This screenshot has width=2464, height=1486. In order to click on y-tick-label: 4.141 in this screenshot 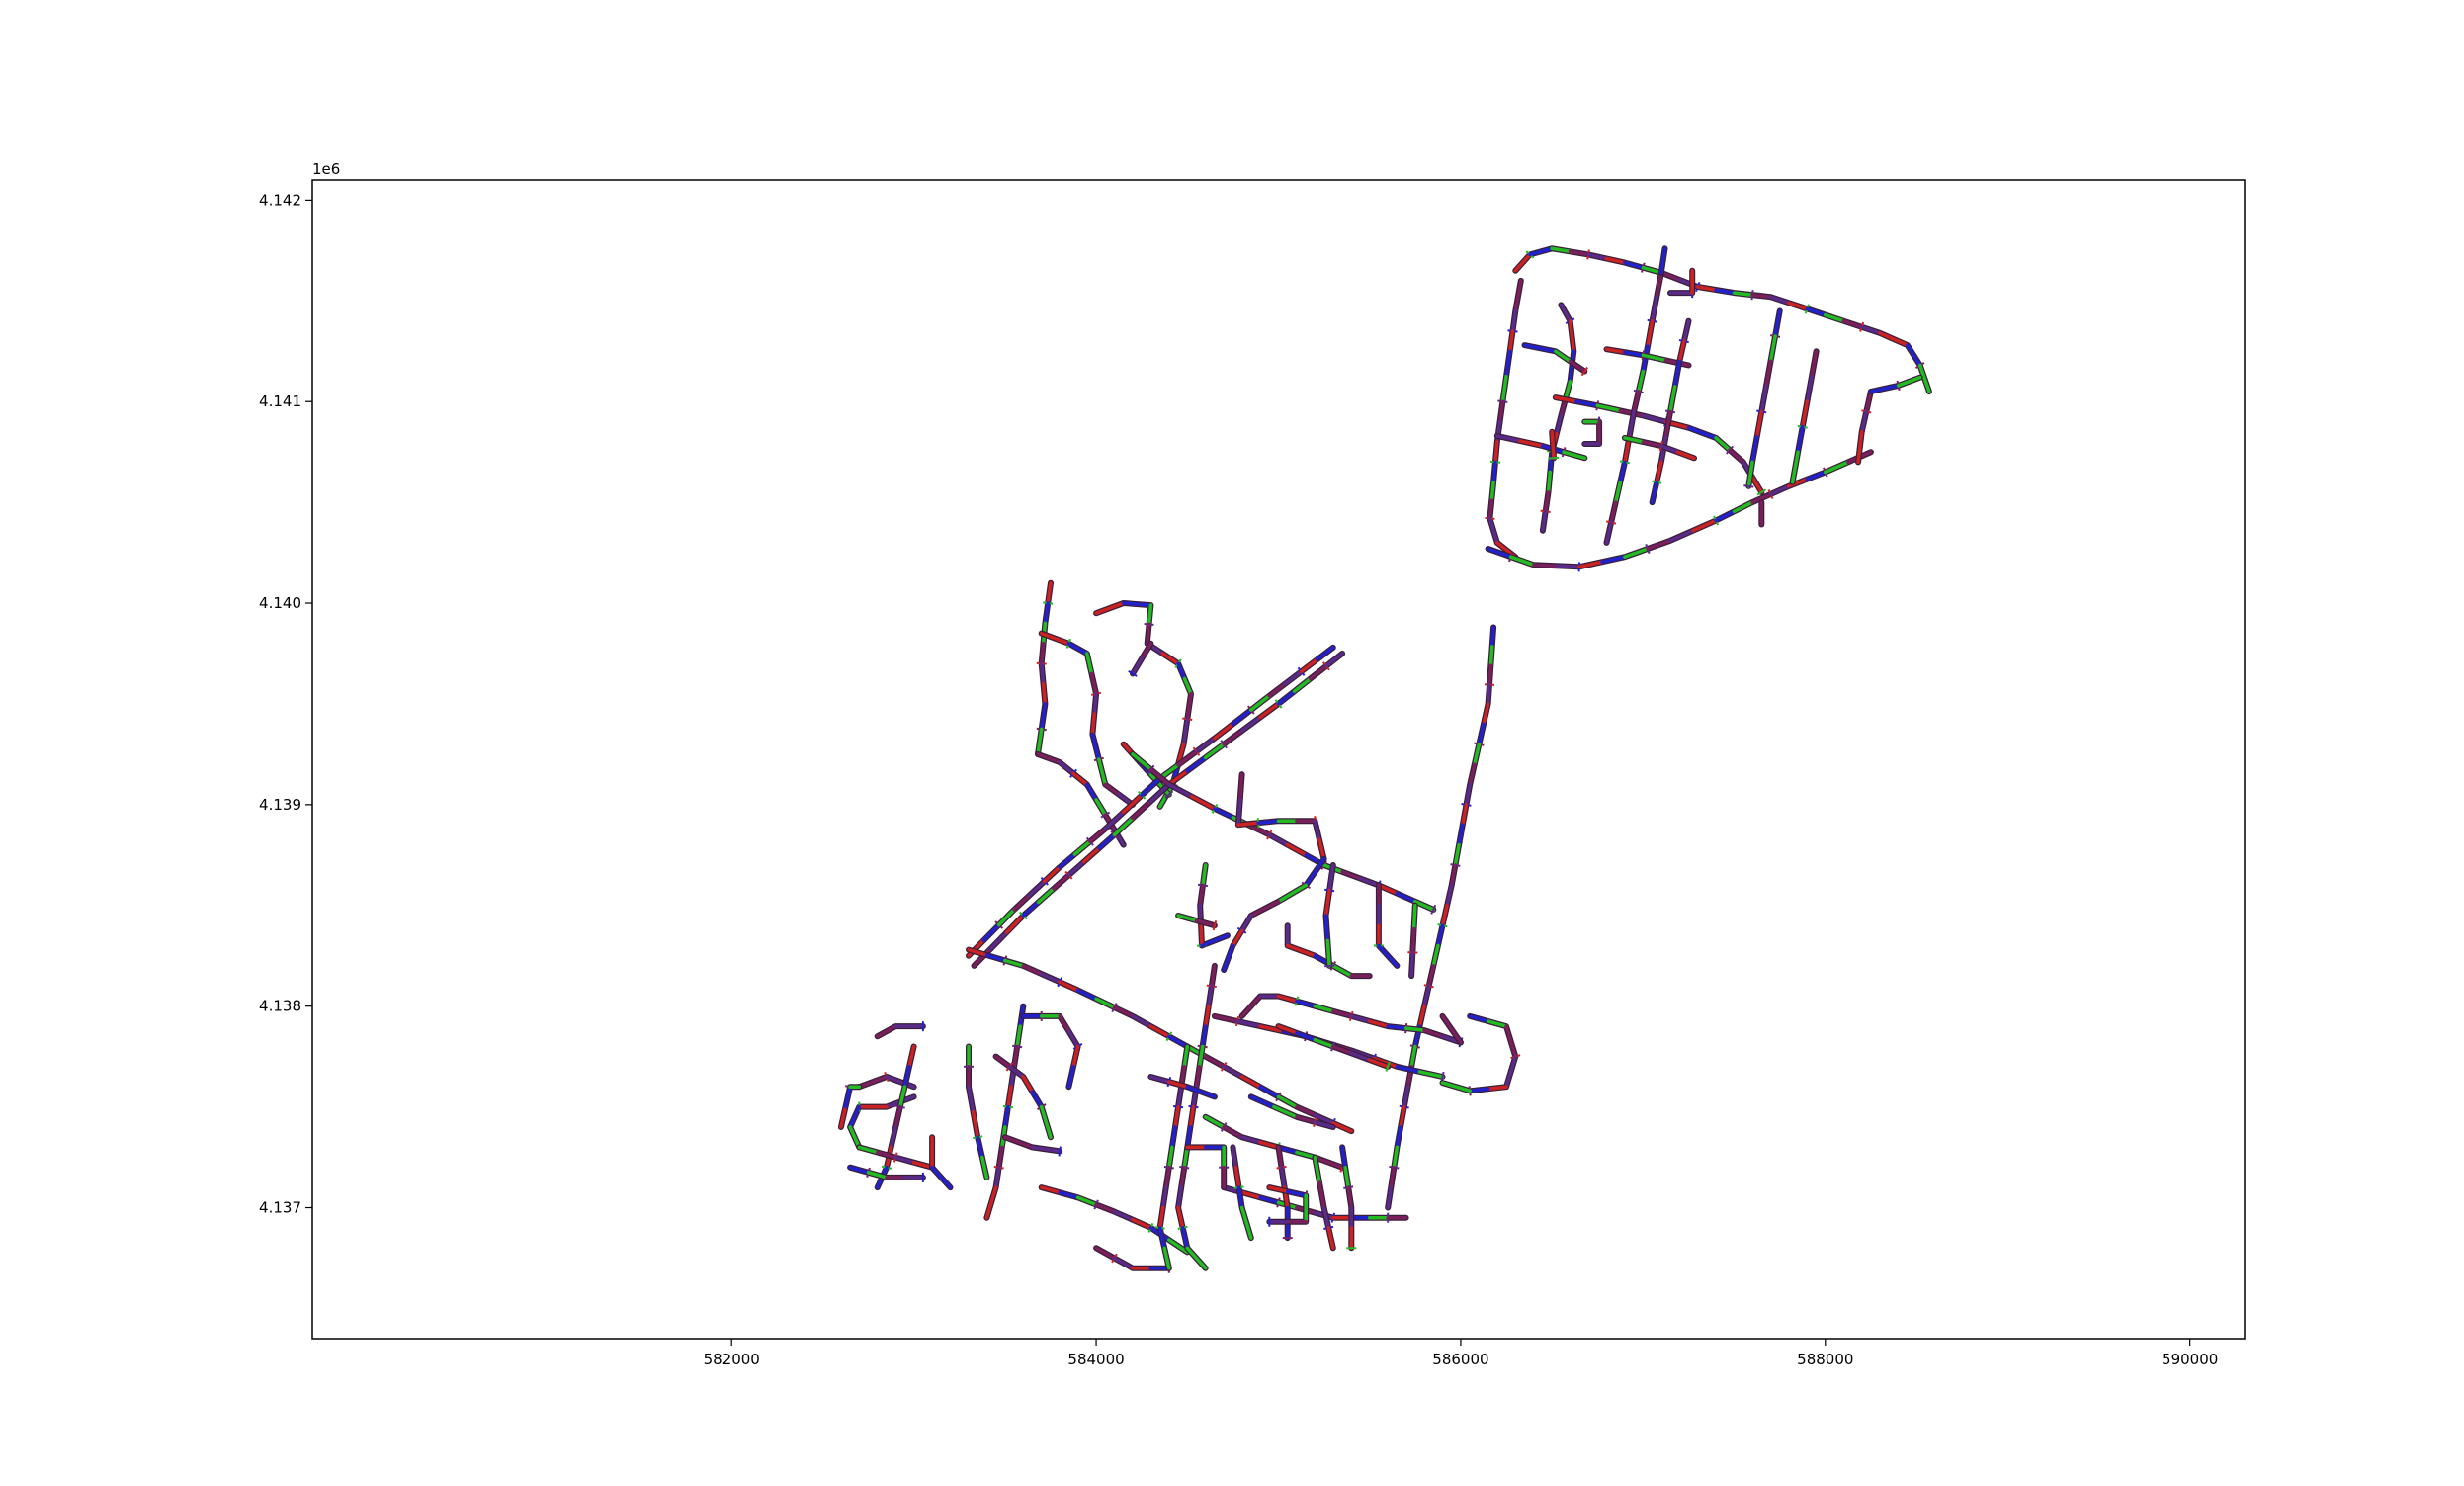, I will do `click(280, 401)`.